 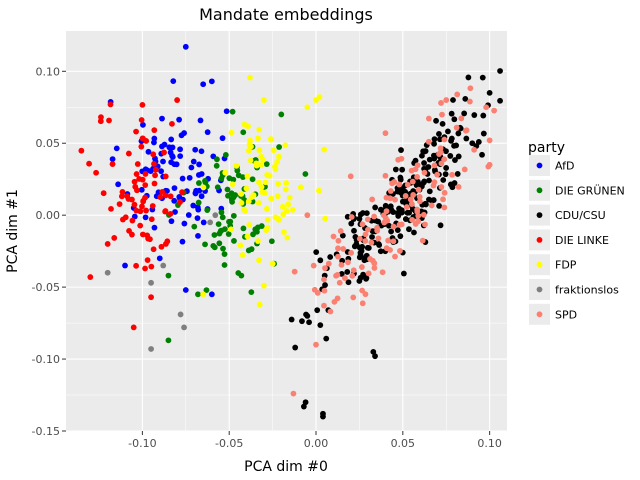 What do you see at coordinates (403, 443) in the screenshot?
I see `x-tick-label: 0.05` at bounding box center [403, 443].